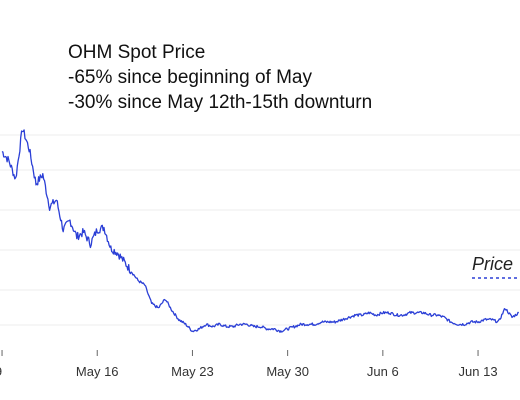 This screenshot has height=400, width=520. I want to click on x-tick-label-2: May 23, so click(192, 371).